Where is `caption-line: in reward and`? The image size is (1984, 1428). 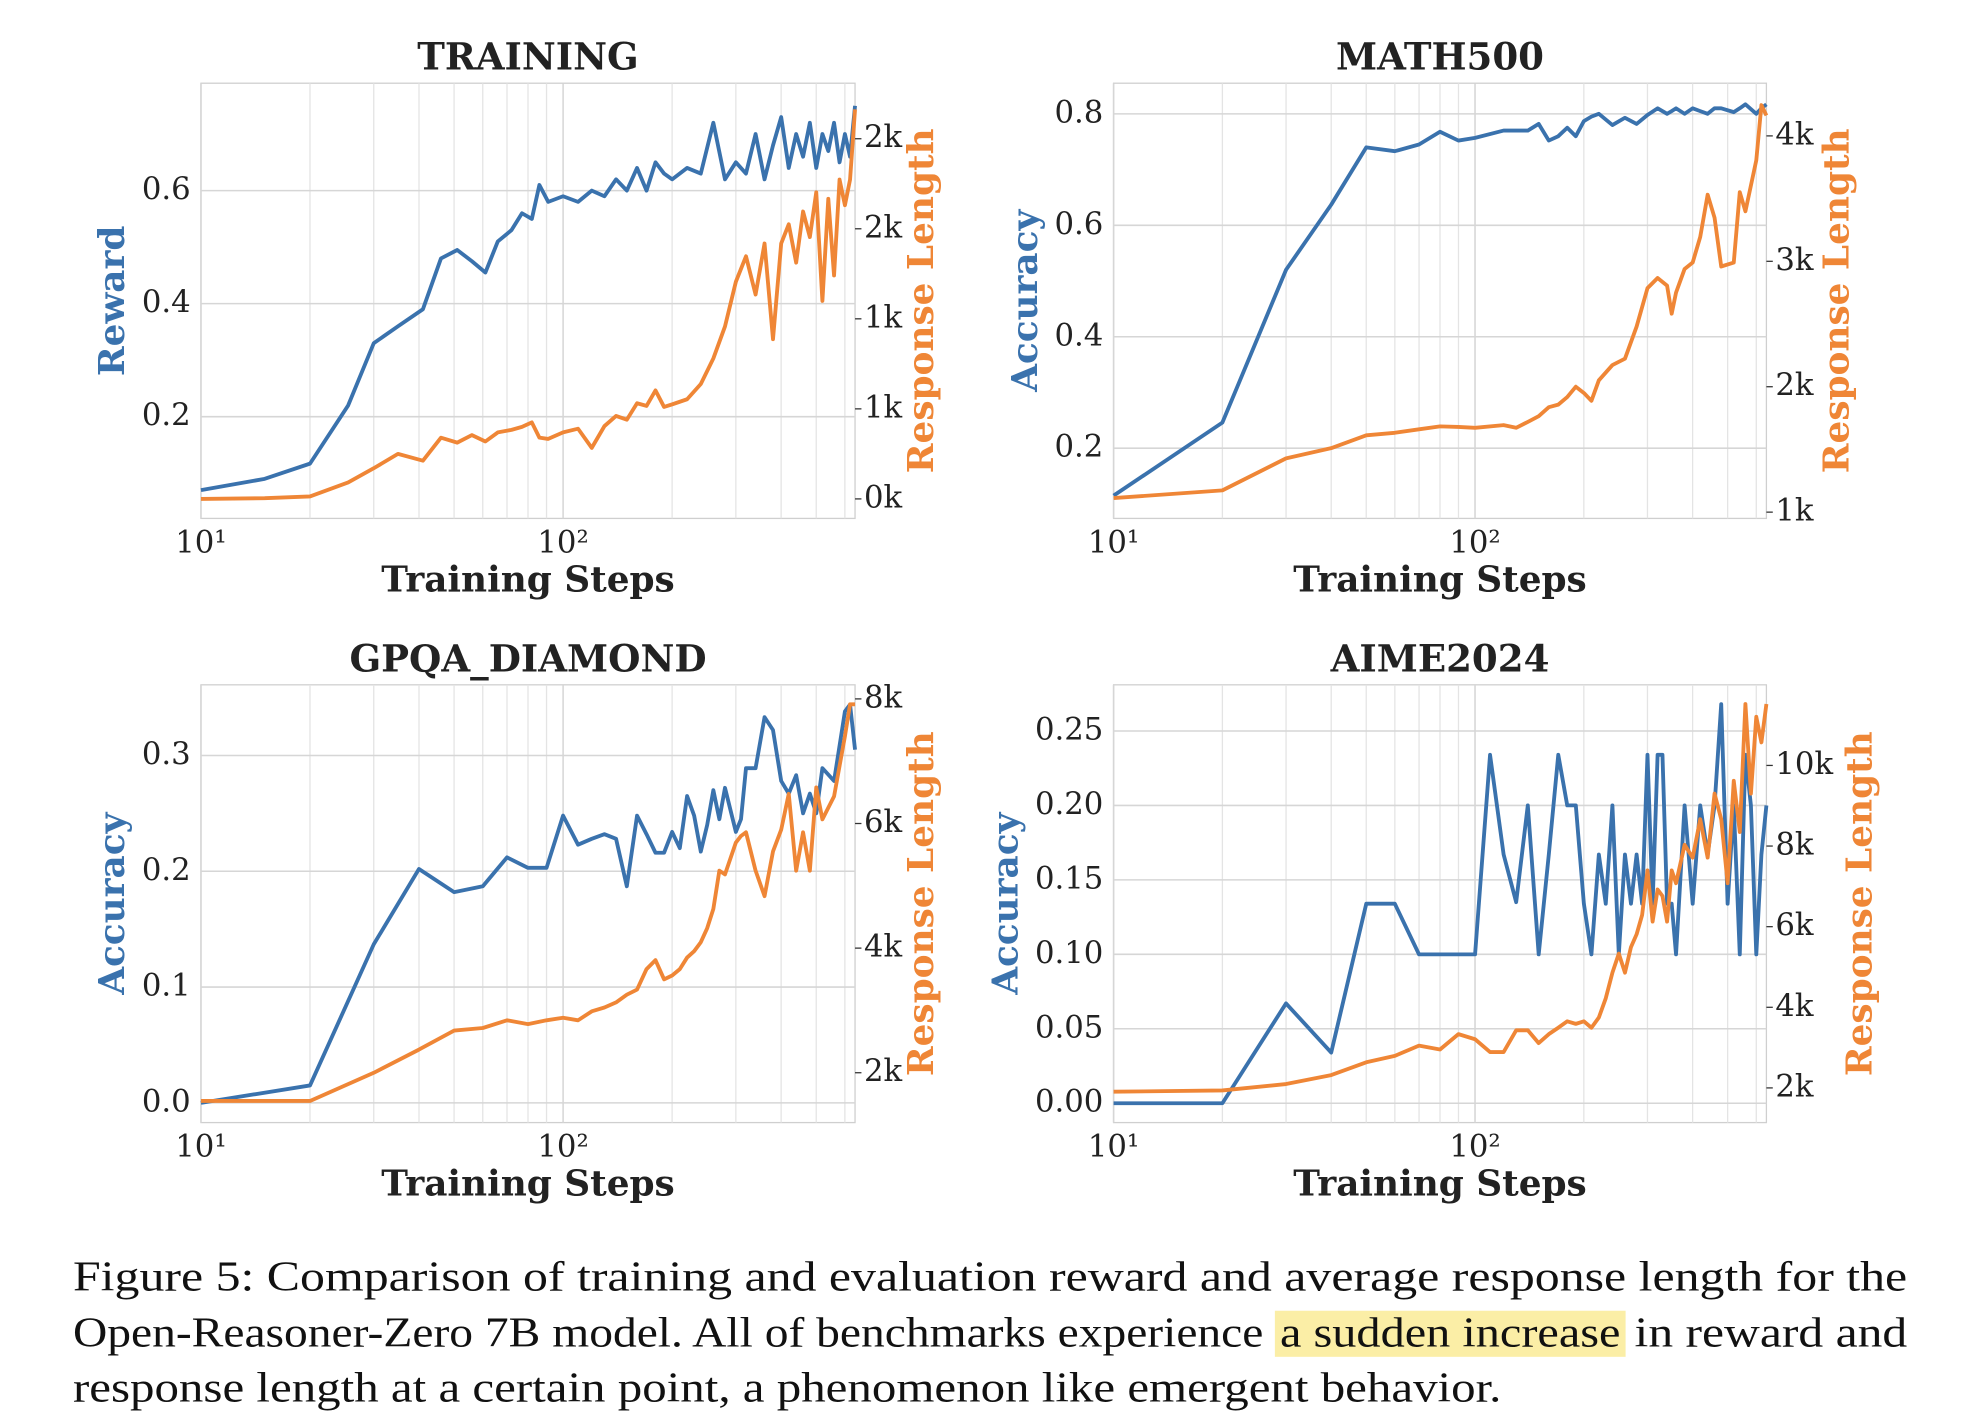
caption-line: in reward and is located at coordinates (1771, 1333).